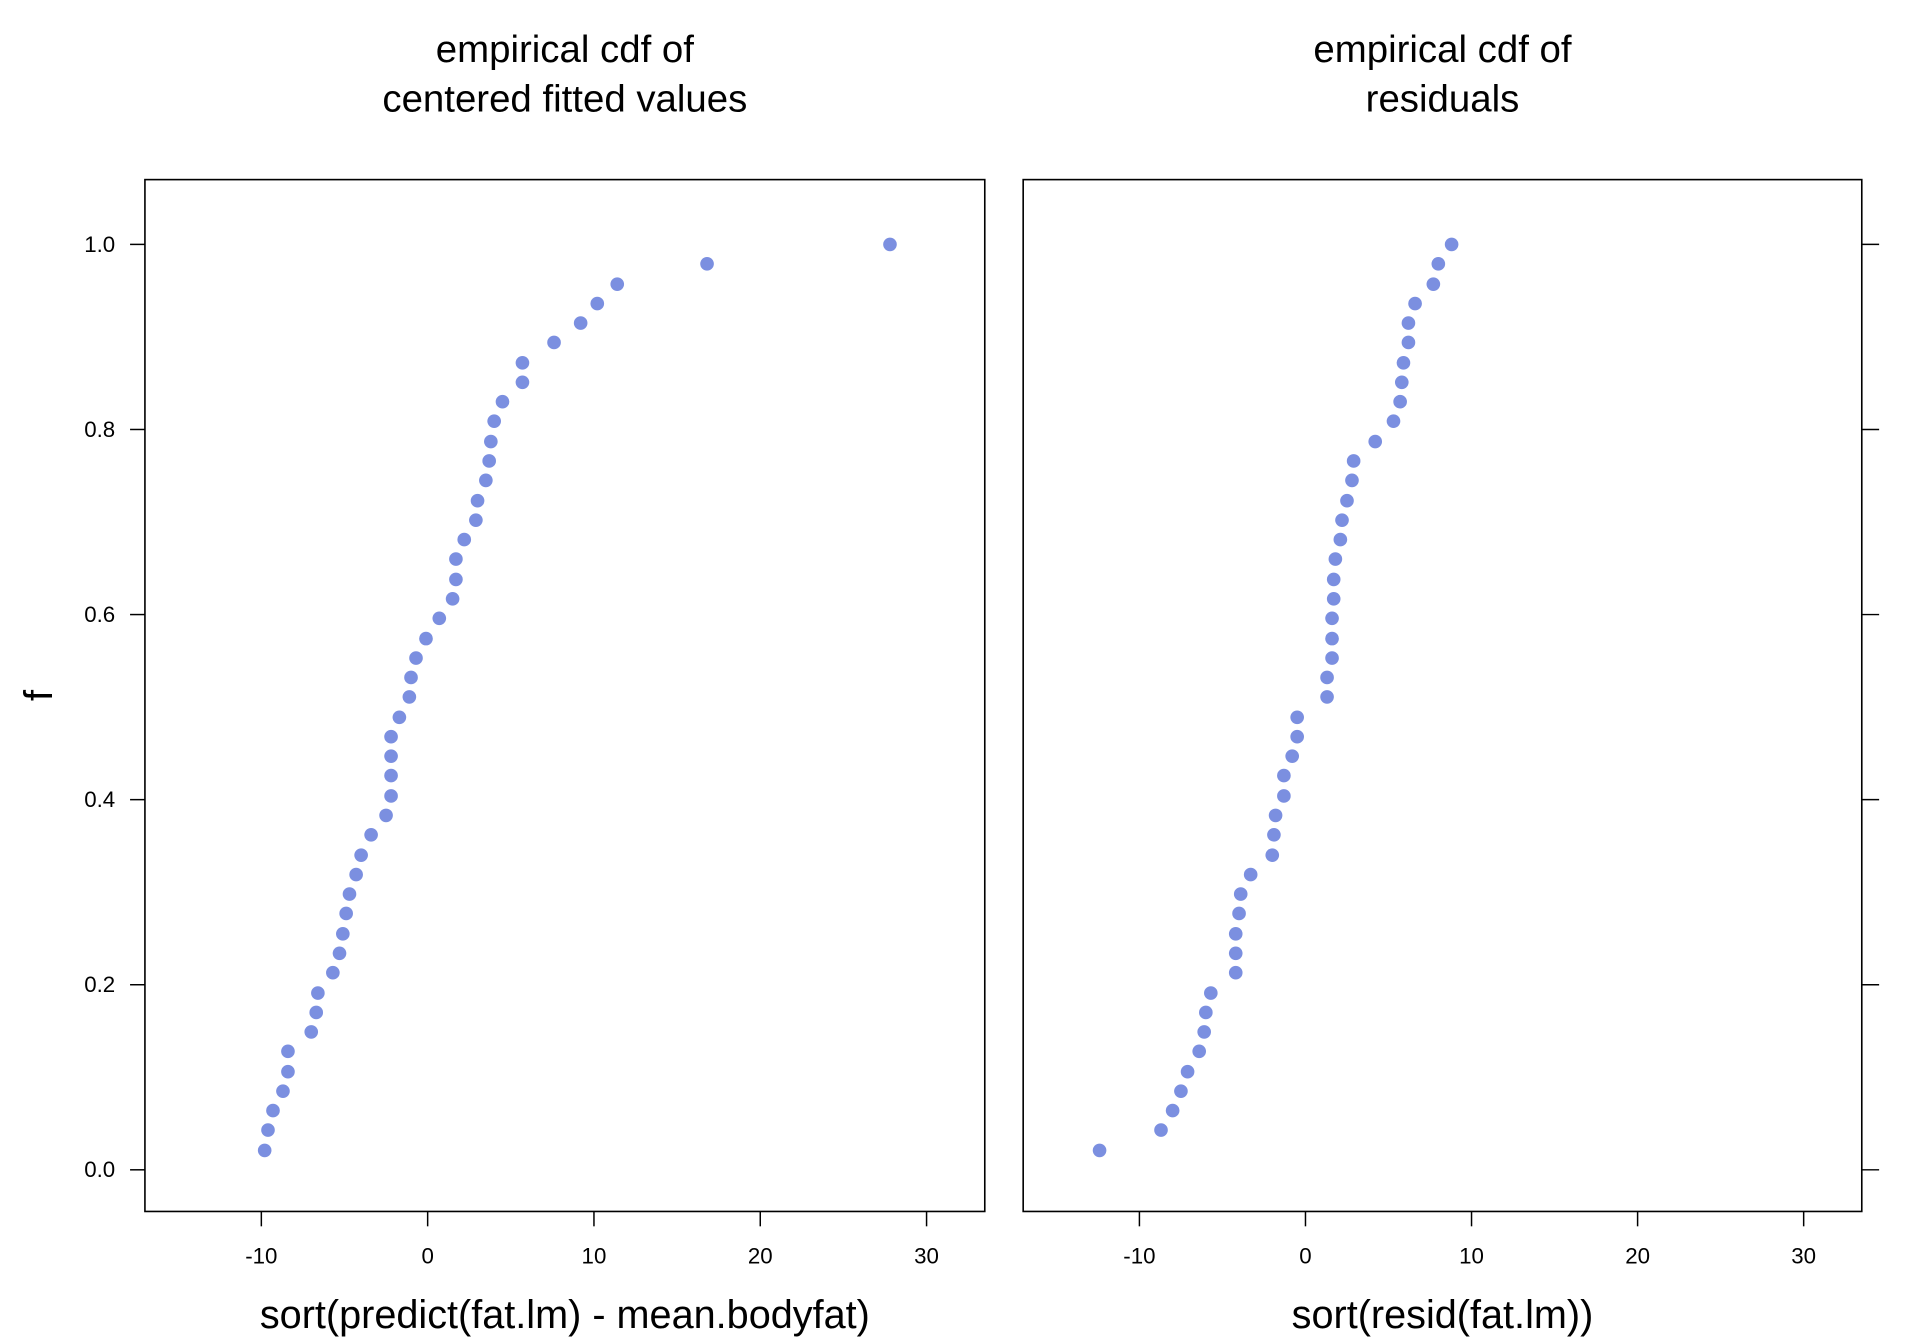 The width and height of the screenshot is (1920, 1344). I want to click on panel-title: centered fitted values, so click(564, 98).